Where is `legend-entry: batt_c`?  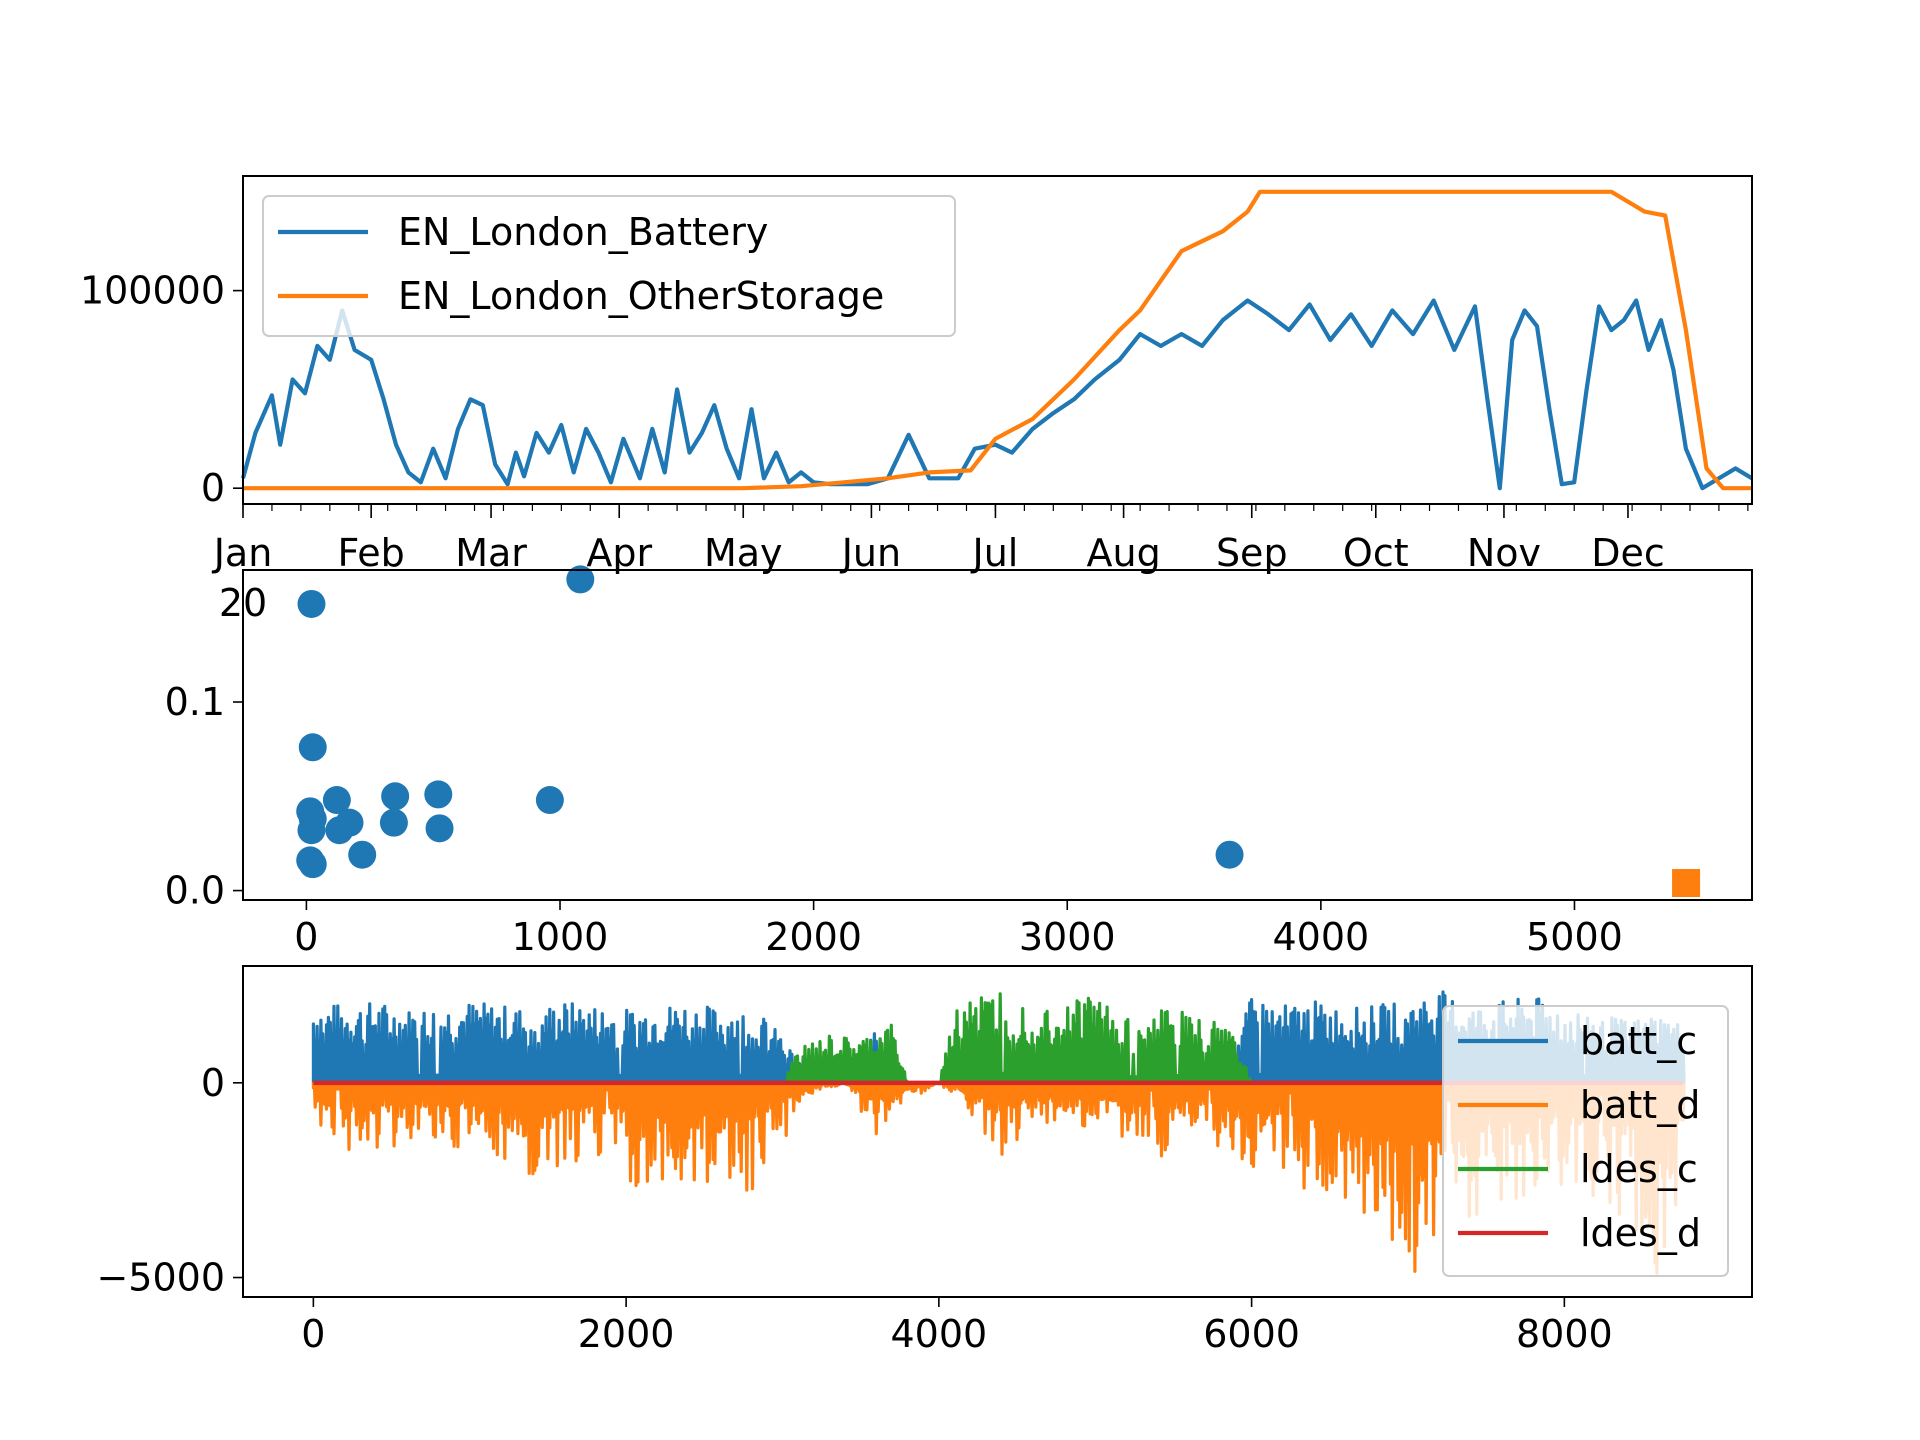 legend-entry: batt_c is located at coordinates (1638, 1041).